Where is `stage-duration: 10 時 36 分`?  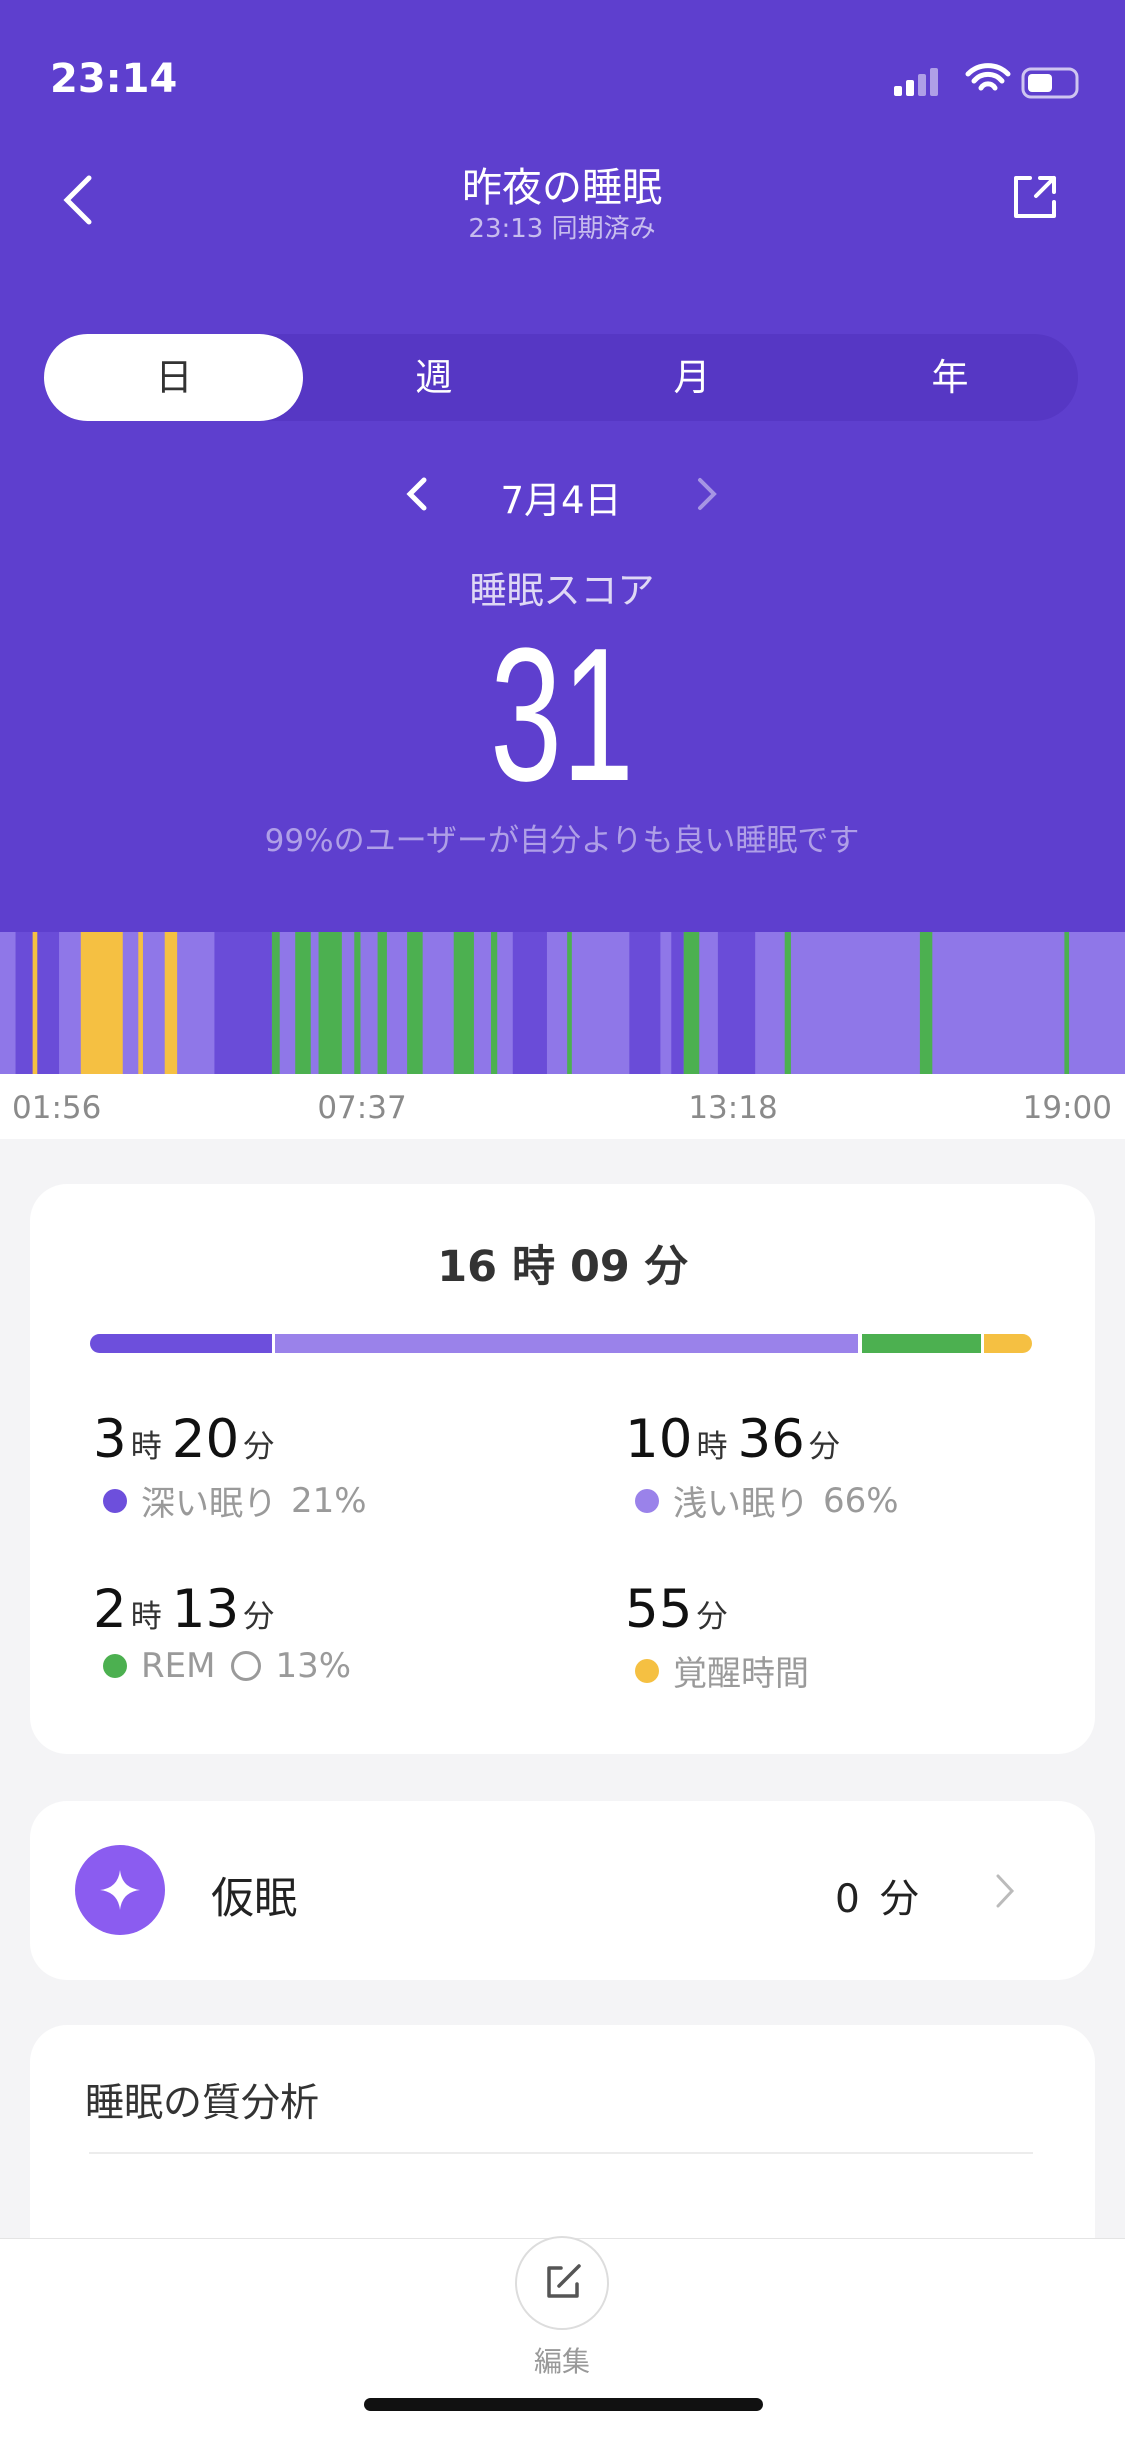
stage-duration: 10 時 36 分 is located at coordinates (762, 1439).